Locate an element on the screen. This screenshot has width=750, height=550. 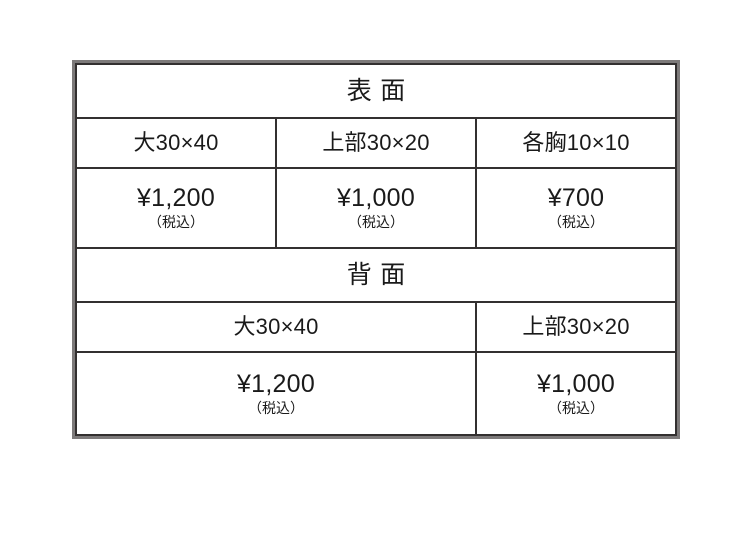
price-cell-back-0: ¥1,200 （税込） is located at coordinates (276, 393).